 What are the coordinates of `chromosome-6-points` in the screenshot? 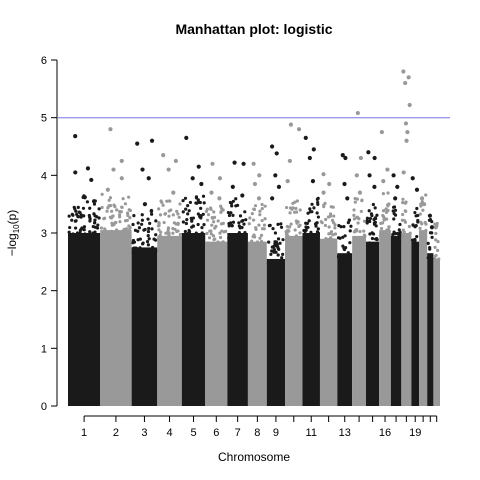 It's located at (216, 283).